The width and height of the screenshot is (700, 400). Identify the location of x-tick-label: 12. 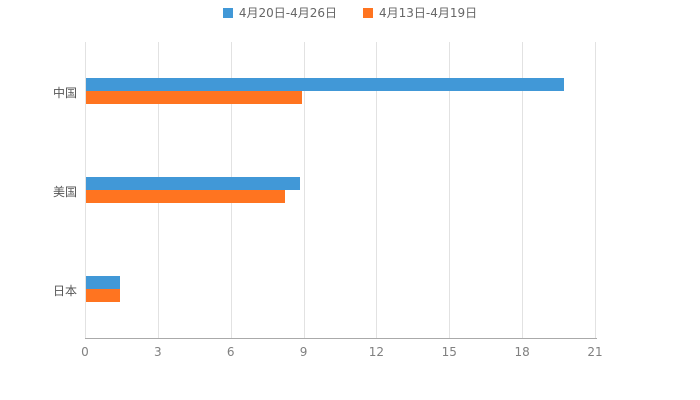
(376, 352).